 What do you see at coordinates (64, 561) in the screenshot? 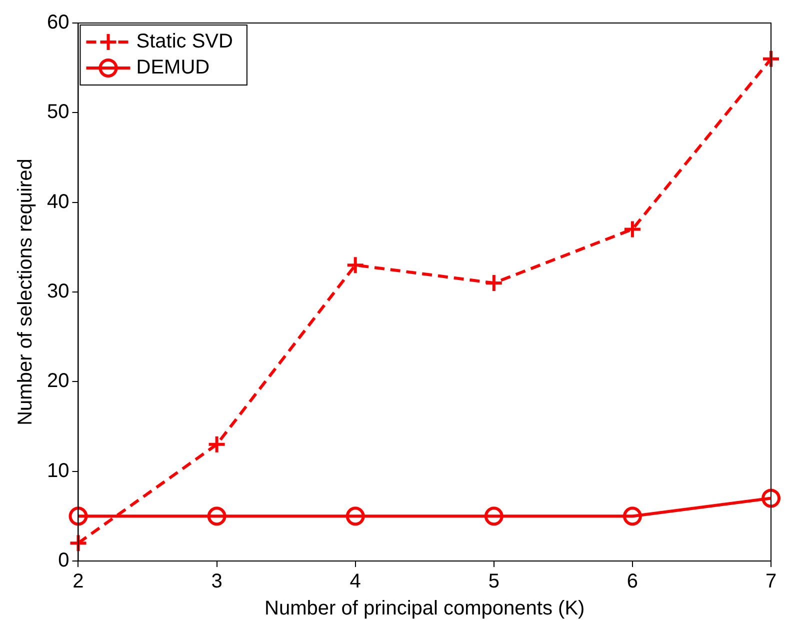
I see `y-tick-label: 0` at bounding box center [64, 561].